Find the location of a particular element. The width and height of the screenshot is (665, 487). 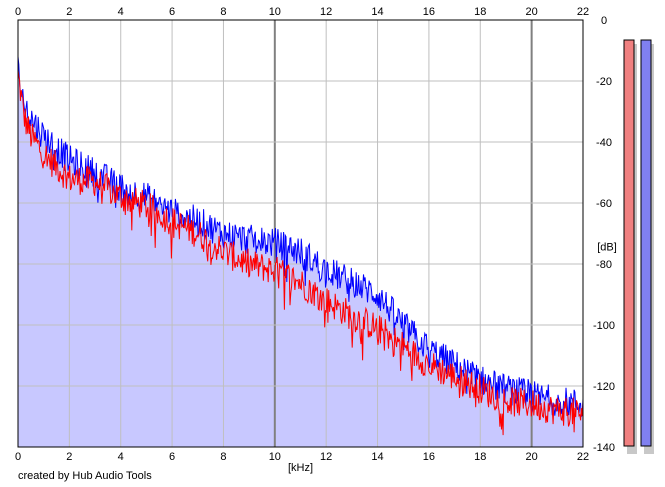

y-axis-label: [dB] is located at coordinates (607, 247).